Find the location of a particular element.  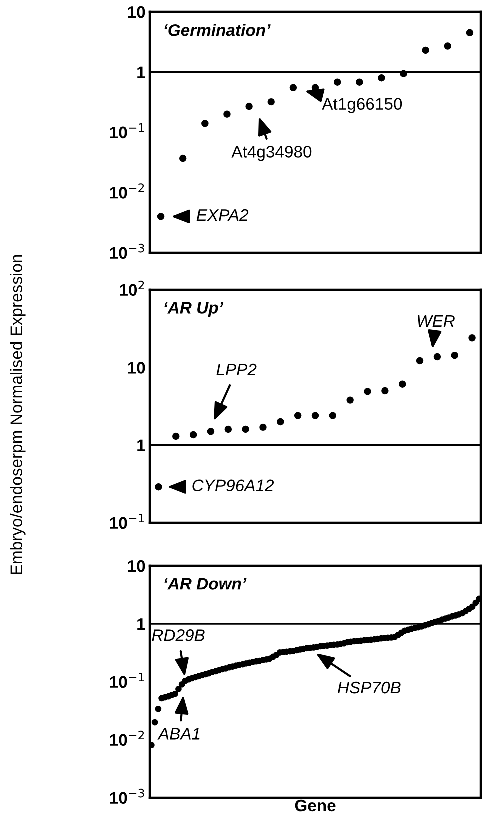

y-tick-label: 10$^{2}$ is located at coordinates (132, 288).